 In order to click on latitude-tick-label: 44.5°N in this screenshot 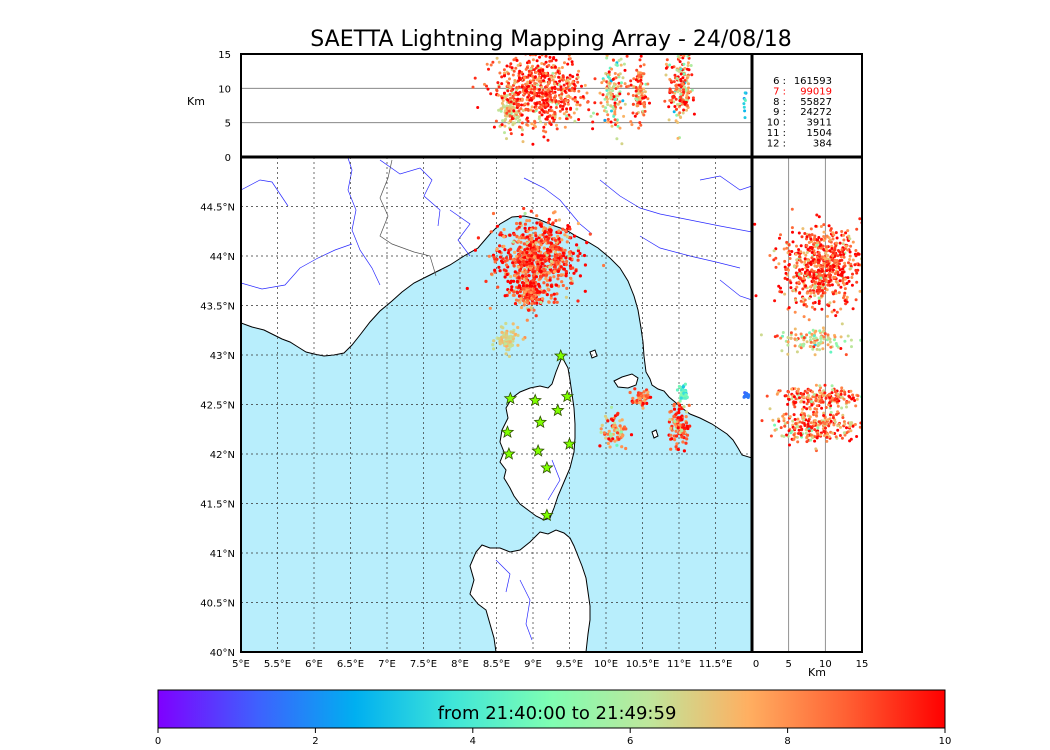, I will do `click(217, 208)`.